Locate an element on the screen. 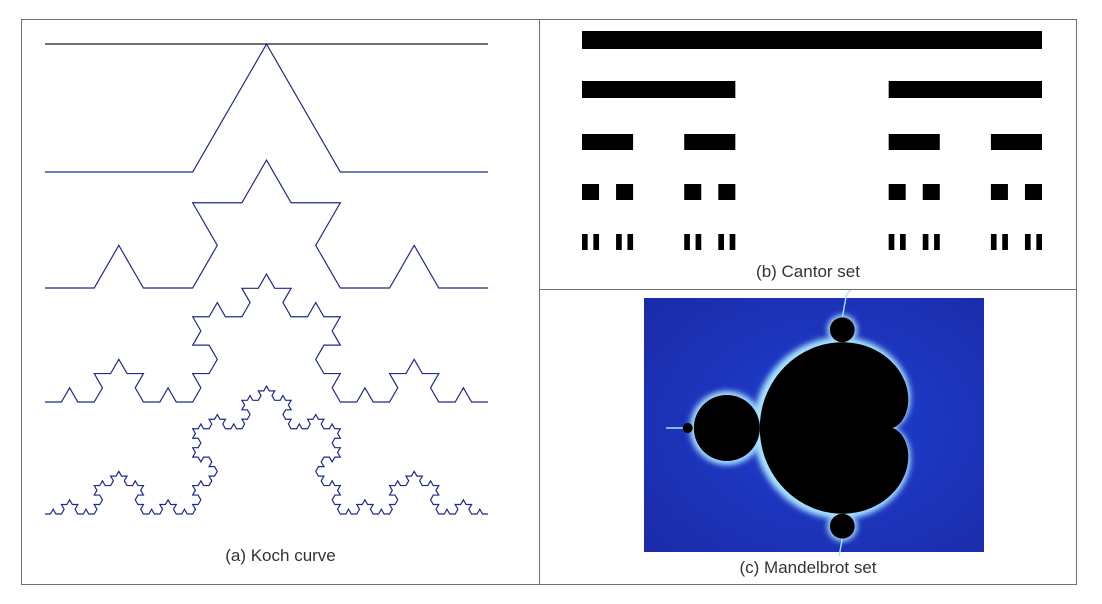 The width and height of the screenshot is (1102, 604). mandelbrot-set-caption: (c) Mandelbrot set is located at coordinates (808, 567).